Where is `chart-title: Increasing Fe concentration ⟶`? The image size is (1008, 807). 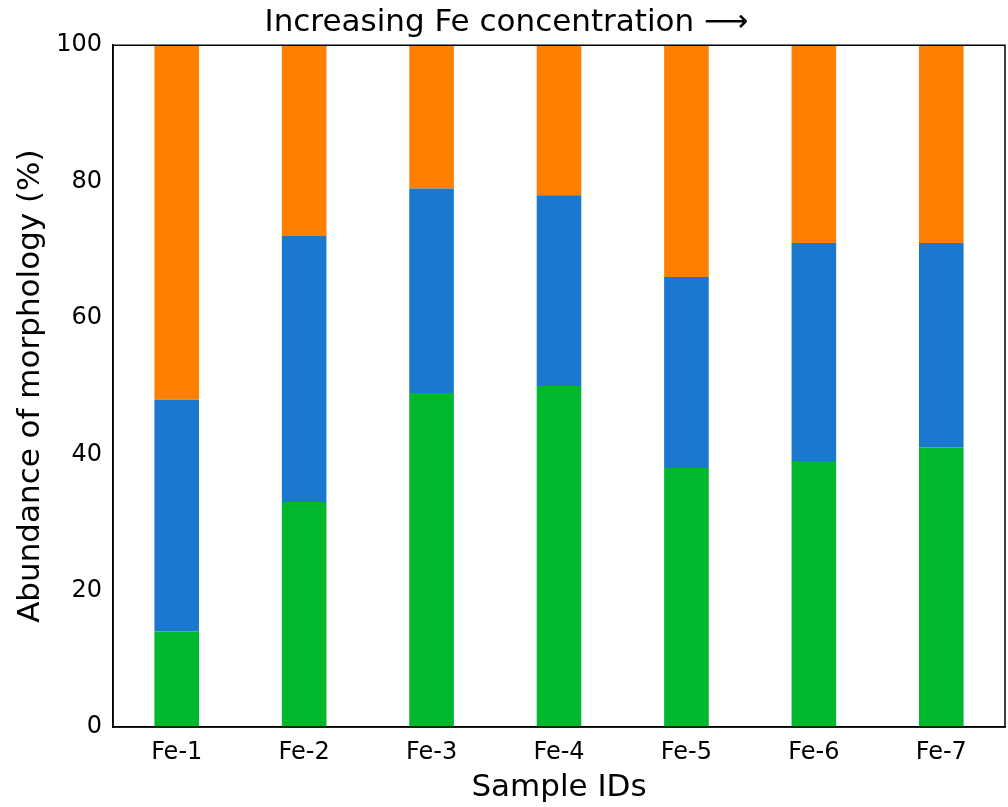 chart-title: Increasing Fe concentration ⟶ is located at coordinates (506, 19).